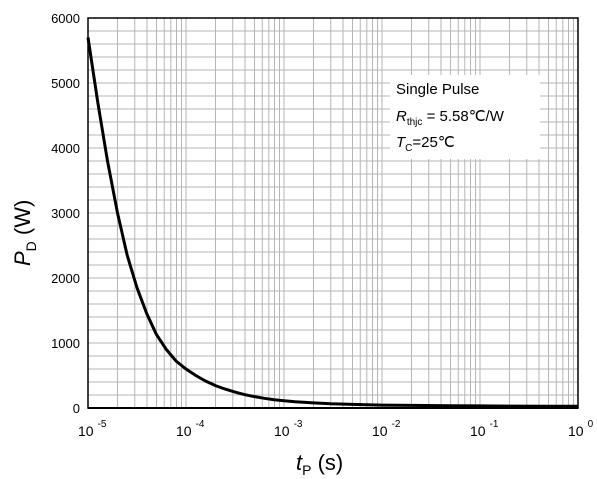 This screenshot has height=479, width=597. What do you see at coordinates (76, 408) in the screenshot?
I see `y-tick-label: 0` at bounding box center [76, 408].